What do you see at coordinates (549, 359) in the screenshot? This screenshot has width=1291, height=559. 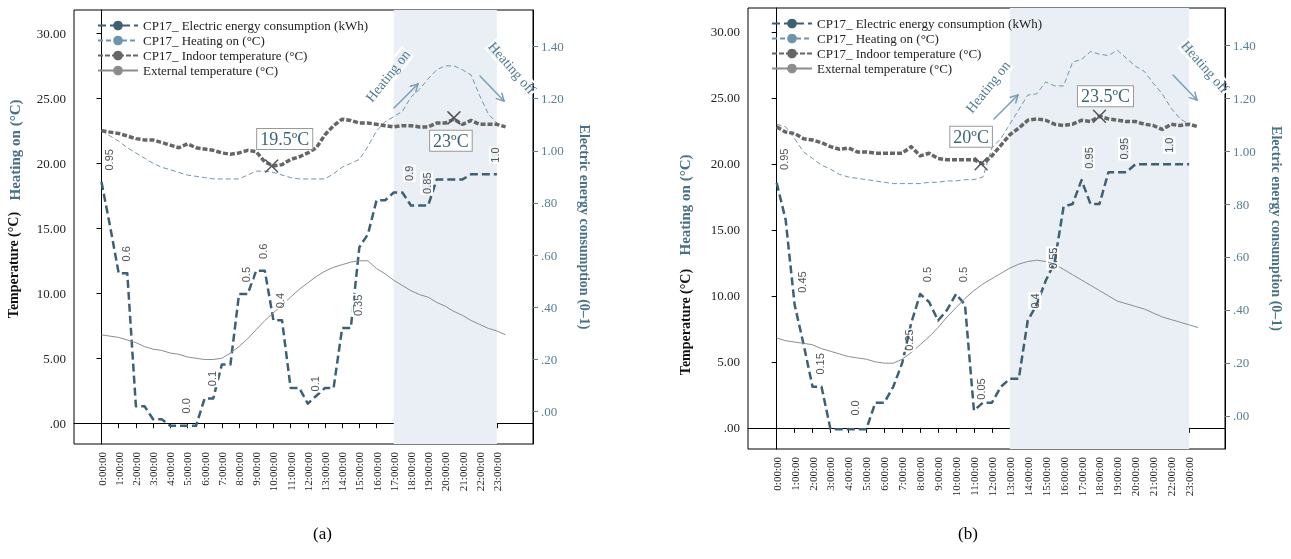 I see `y2-tick-label: .20` at bounding box center [549, 359].